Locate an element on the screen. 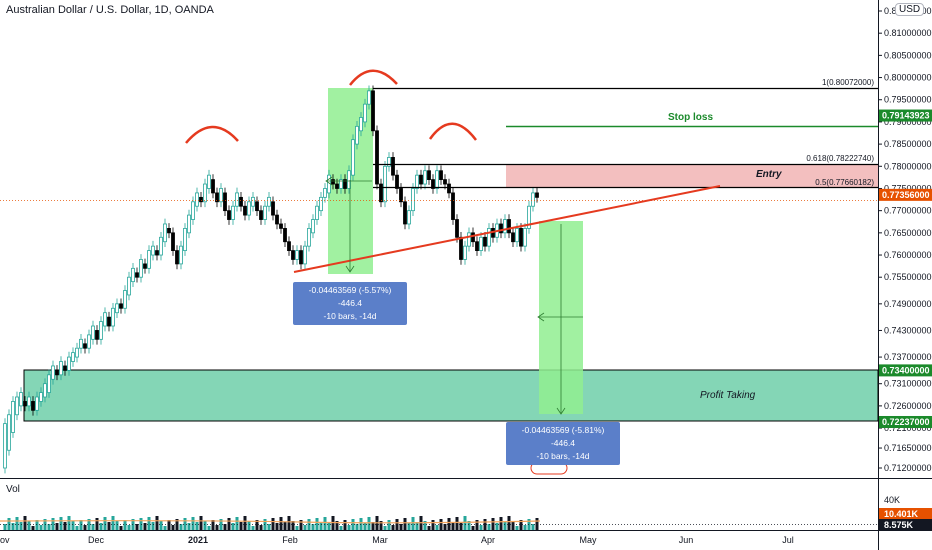 Image resolution: width=932 pixels, height=550 pixels. time-axis-tick: Apr is located at coordinates (488, 540).